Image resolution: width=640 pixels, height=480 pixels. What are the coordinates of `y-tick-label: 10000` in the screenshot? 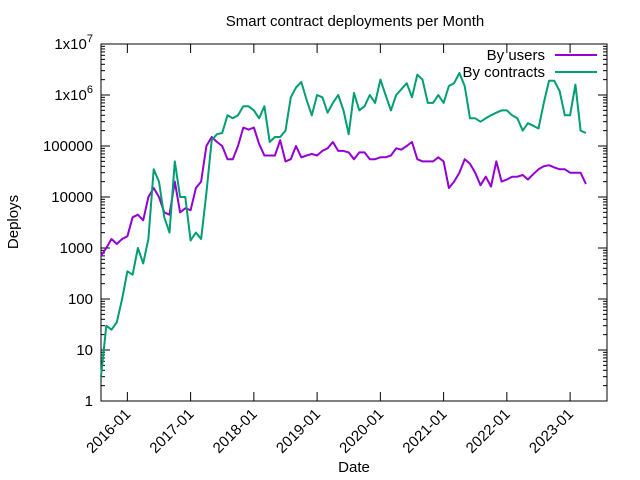 It's located at (72, 197).